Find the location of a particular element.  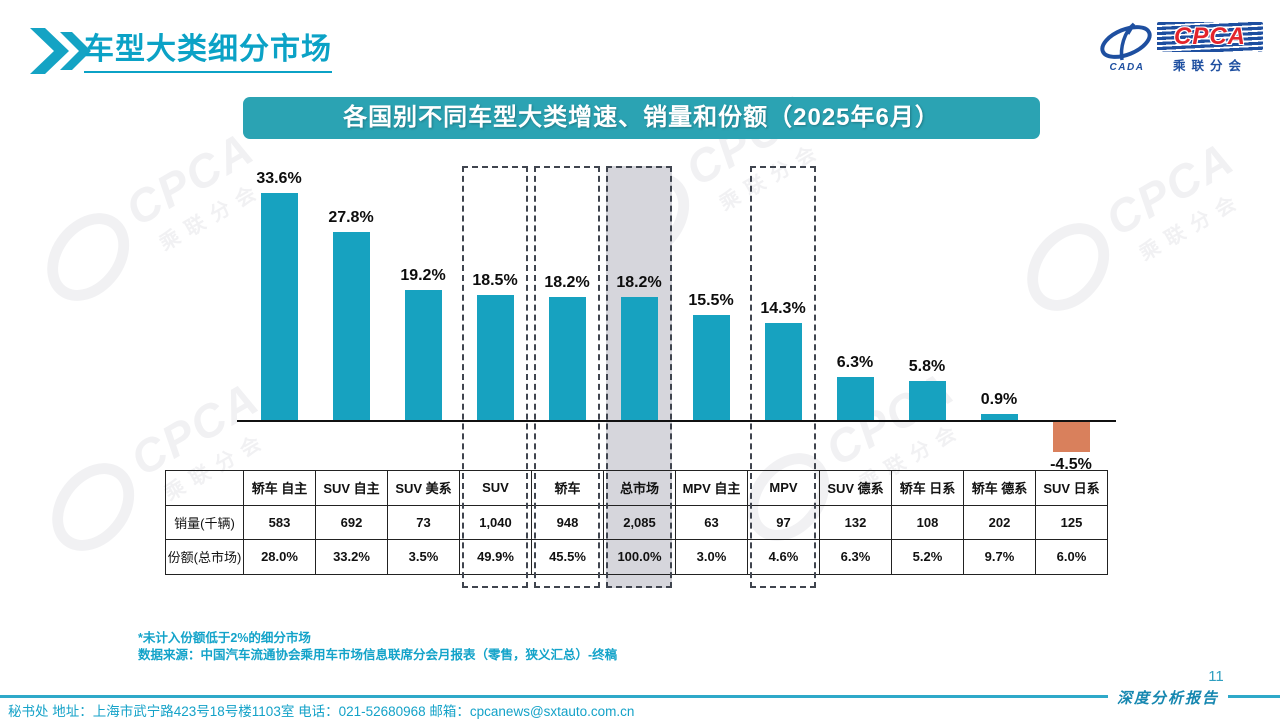

cpca-logo: CADA CPCA 乘联分会 is located at coordinates (1180, 48).